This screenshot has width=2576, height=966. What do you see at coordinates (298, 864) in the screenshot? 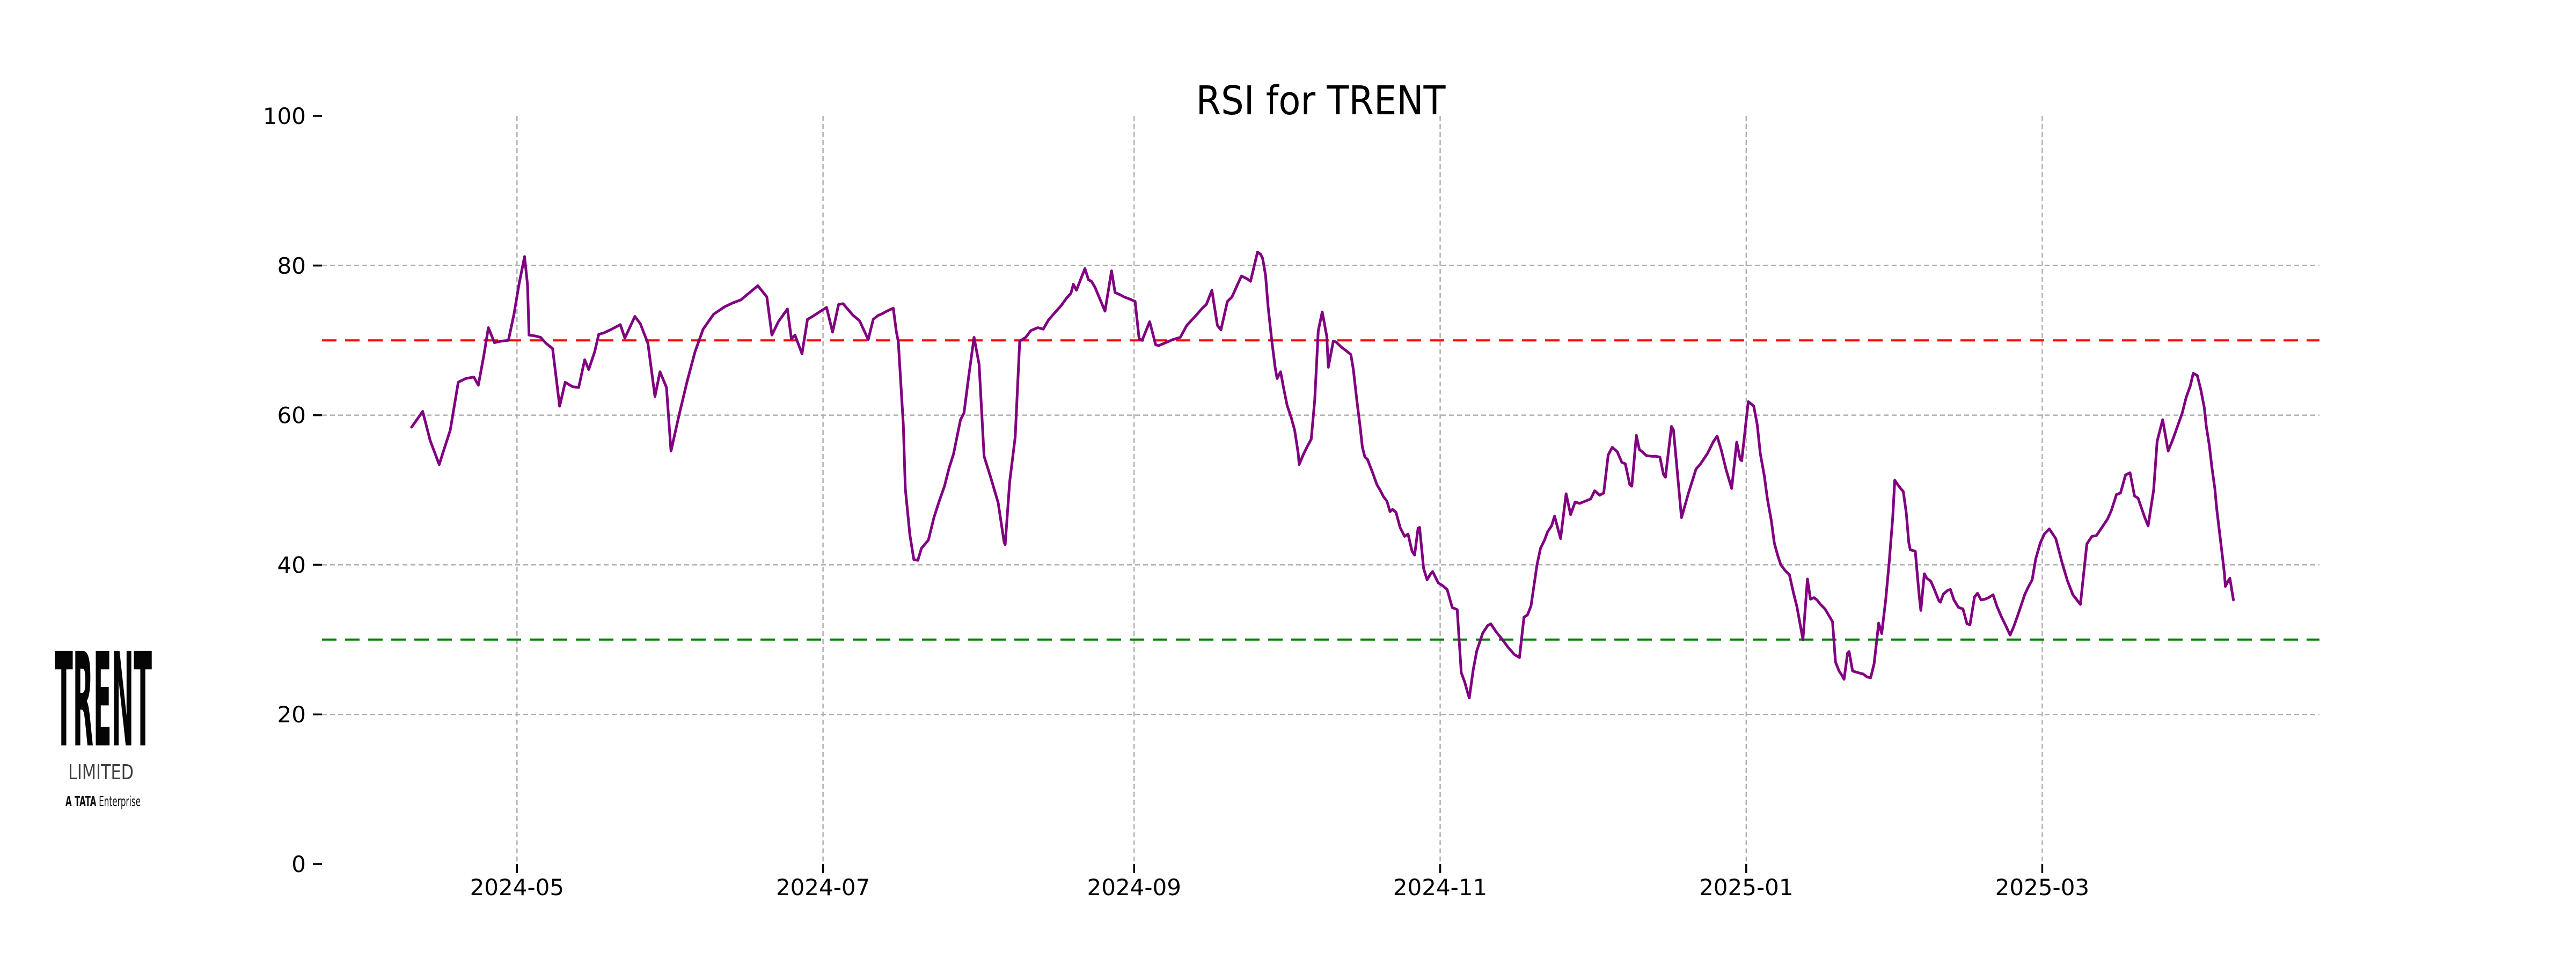
I see `y-tick-label: 0` at bounding box center [298, 864].